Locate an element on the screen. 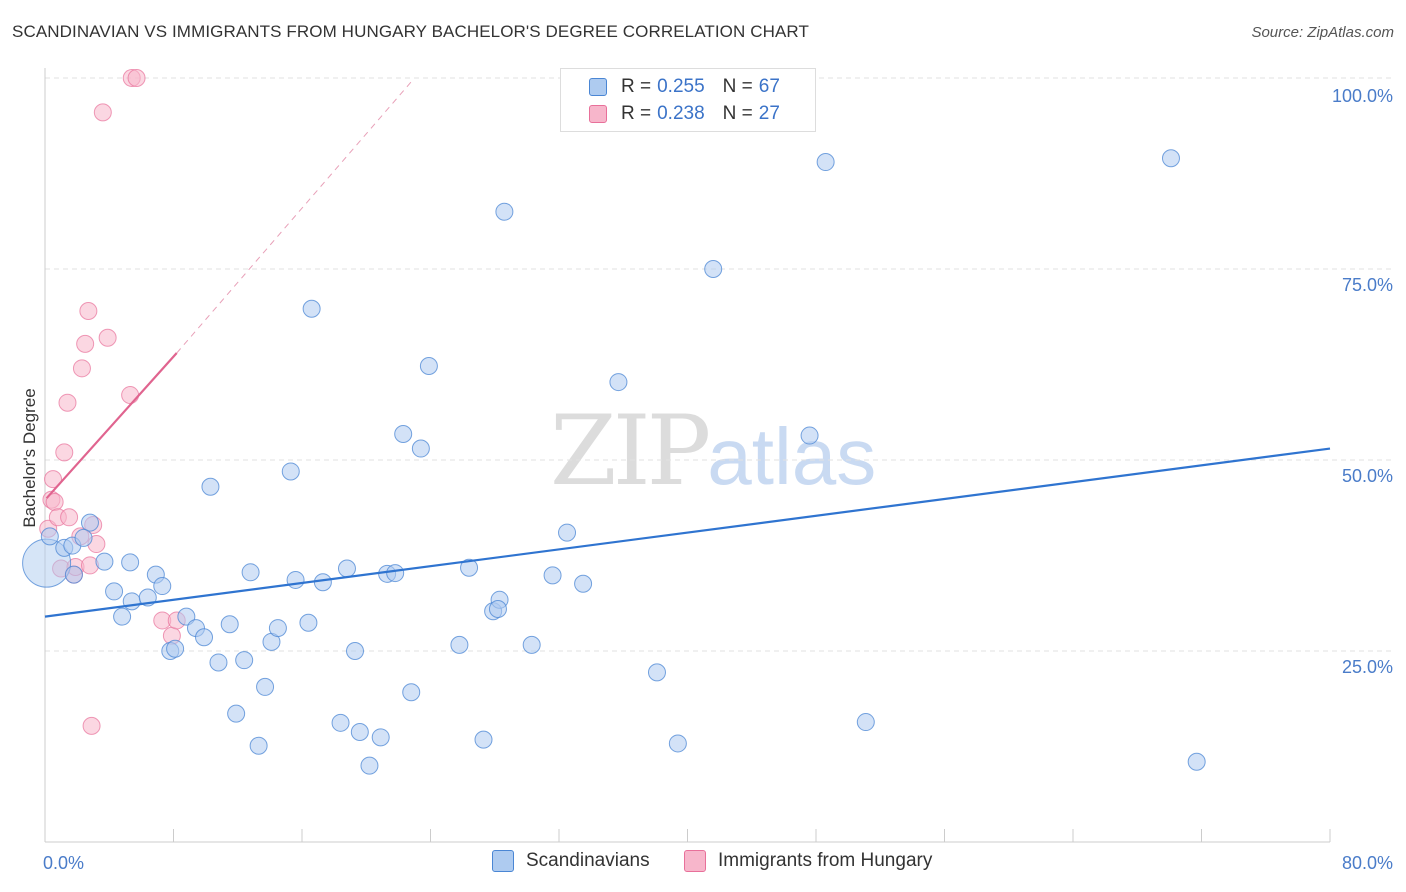  legend-swatch-hungary is located at coordinates (695, 861).